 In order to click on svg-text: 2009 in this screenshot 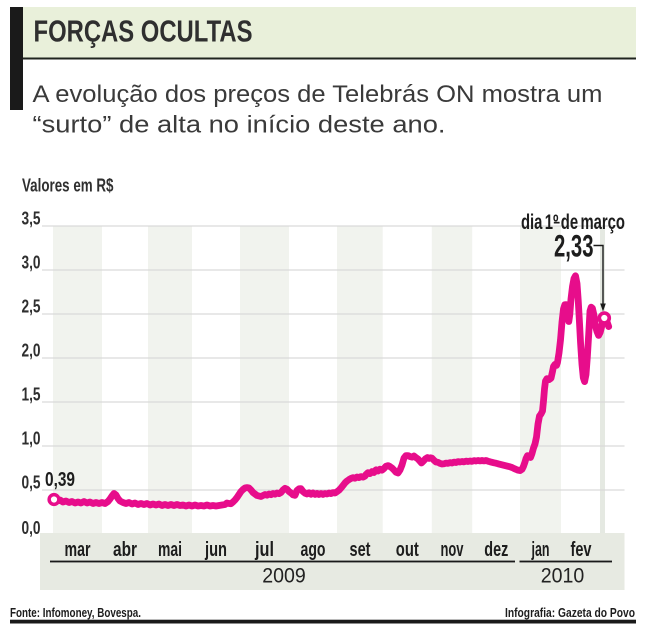, I will do `click(284, 576)`.